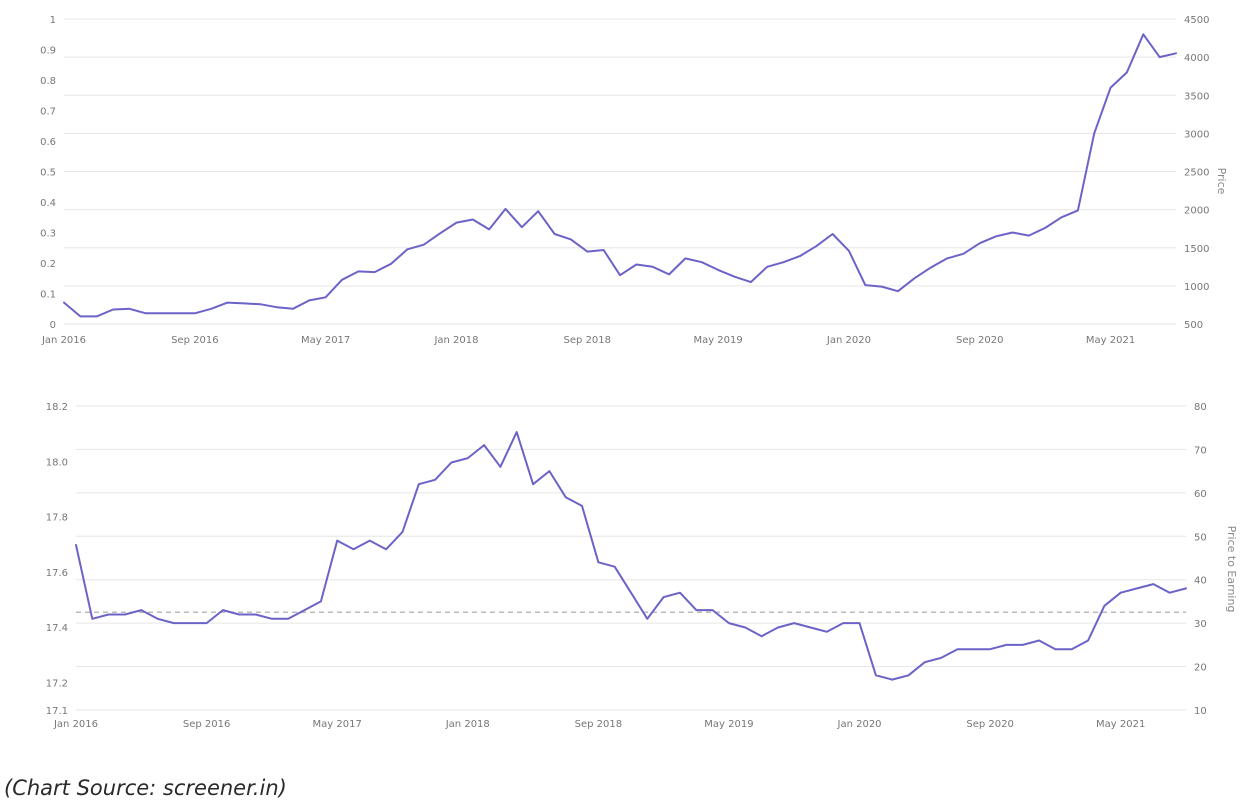 The width and height of the screenshot is (1253, 812). What do you see at coordinates (48, 112) in the screenshot?
I see `left-axis-tick-label: 0.7` at bounding box center [48, 112].